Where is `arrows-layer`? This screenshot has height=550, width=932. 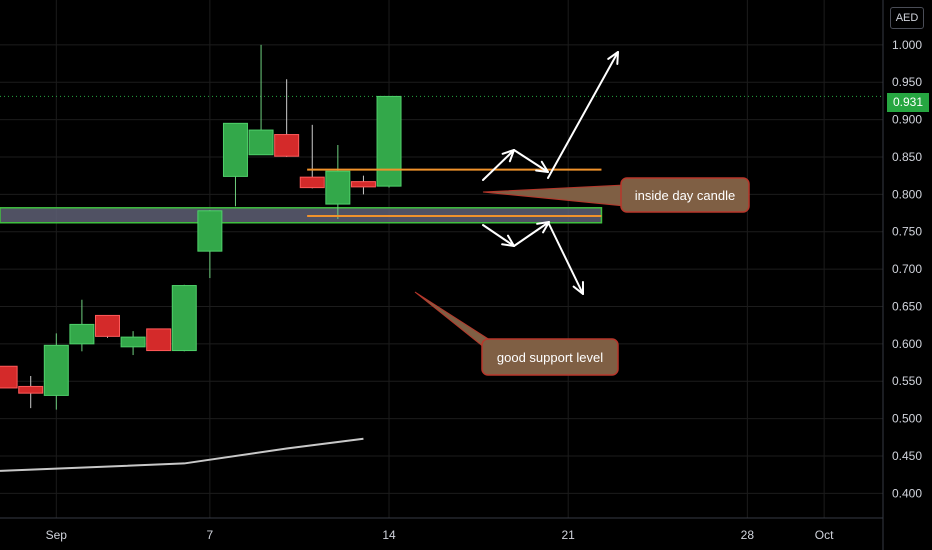 arrows-layer is located at coordinates (550, 173).